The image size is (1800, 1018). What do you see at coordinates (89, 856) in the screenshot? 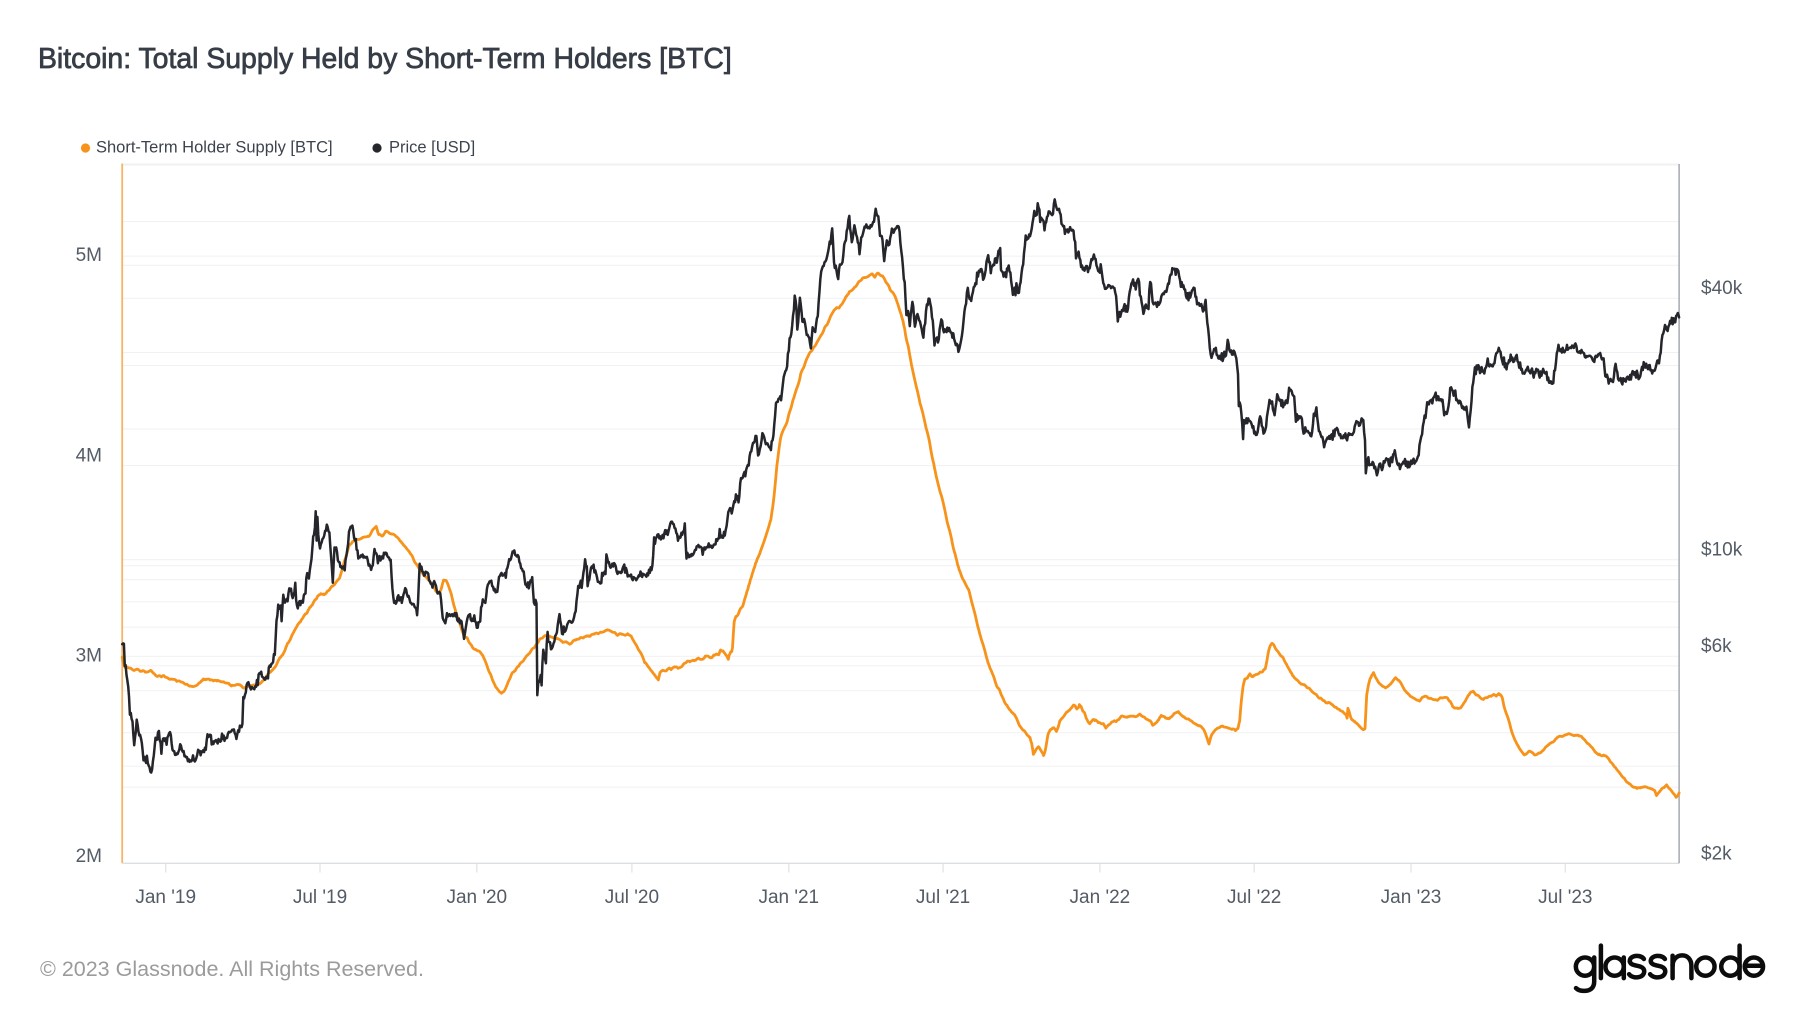
I see `svg-text: 2M` at bounding box center [89, 856].